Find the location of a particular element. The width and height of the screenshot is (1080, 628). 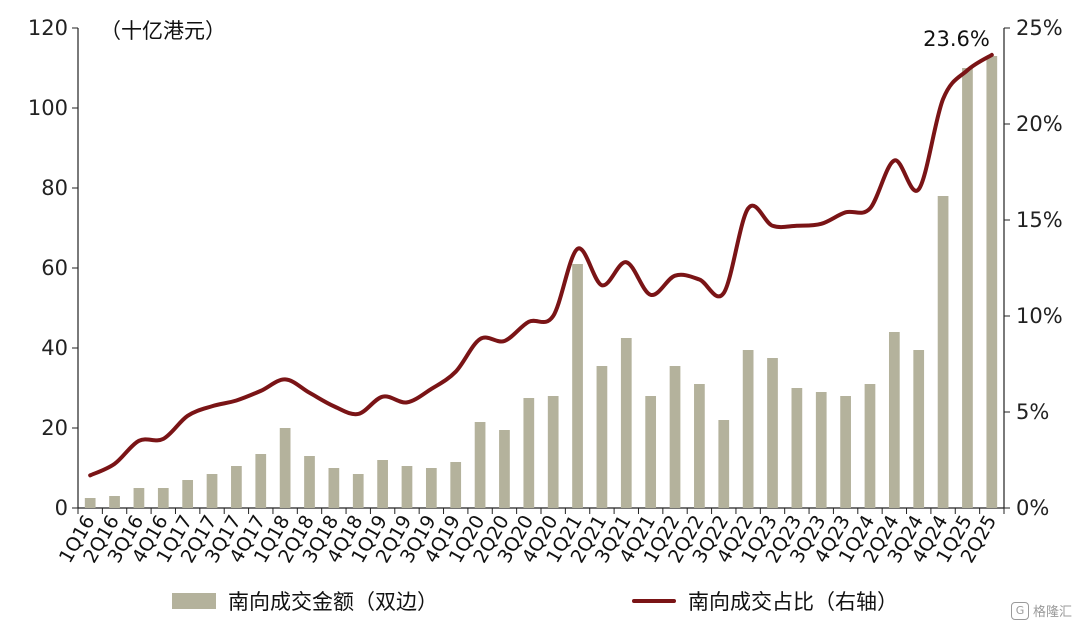

y-left-tick-label: 0 is located at coordinates (61, 508).